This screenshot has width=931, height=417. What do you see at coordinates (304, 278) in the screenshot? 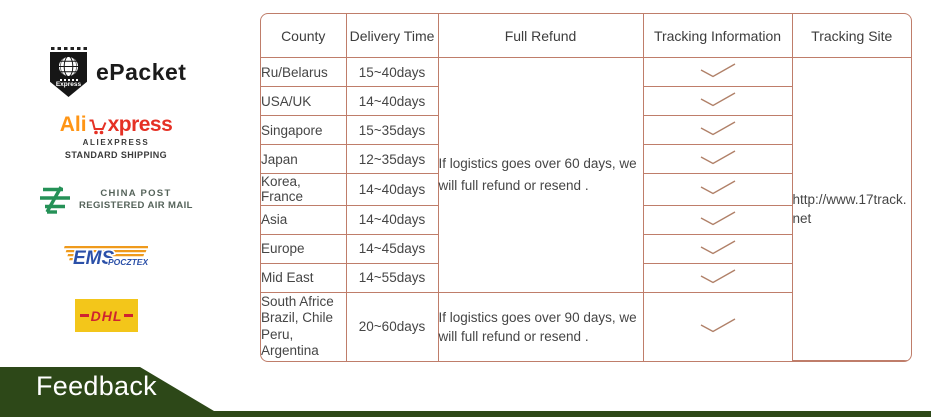
I see `country-cell: Mid East` at bounding box center [304, 278].